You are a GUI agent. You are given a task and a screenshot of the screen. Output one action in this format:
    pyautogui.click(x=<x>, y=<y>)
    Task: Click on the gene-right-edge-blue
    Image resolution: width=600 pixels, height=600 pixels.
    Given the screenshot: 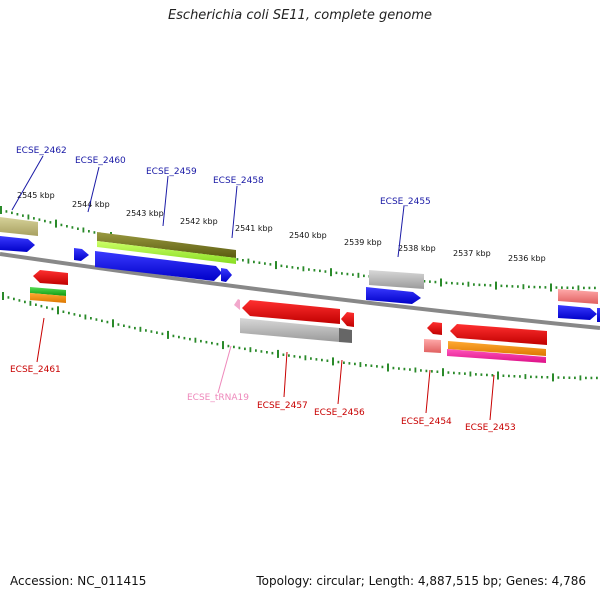 What is the action you would take?
    pyautogui.click(x=598, y=315)
    